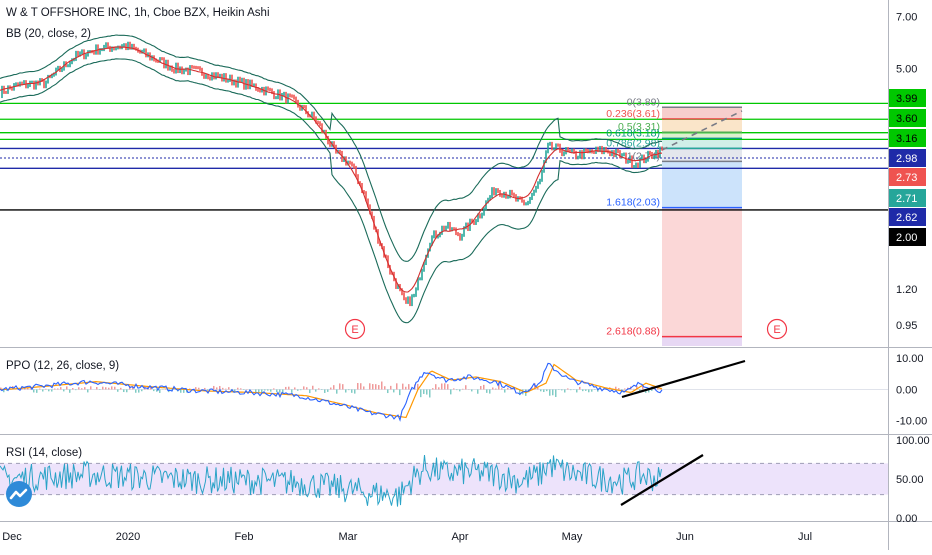 The width and height of the screenshot is (932, 555). I want to click on fib-label-0: 0(3.89), so click(643, 102).